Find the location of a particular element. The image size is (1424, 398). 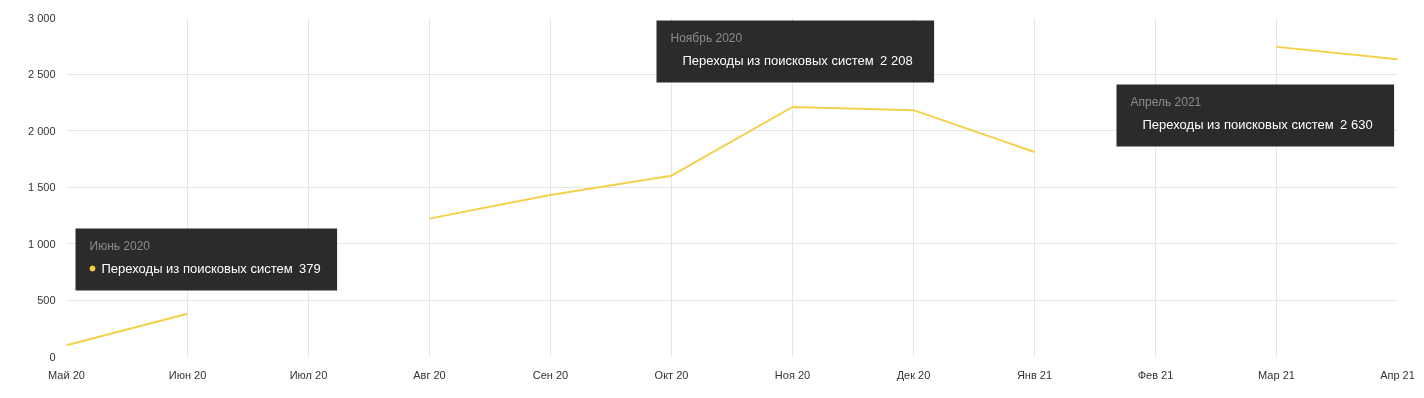

y-tick-label: 0 is located at coordinates (52, 356).